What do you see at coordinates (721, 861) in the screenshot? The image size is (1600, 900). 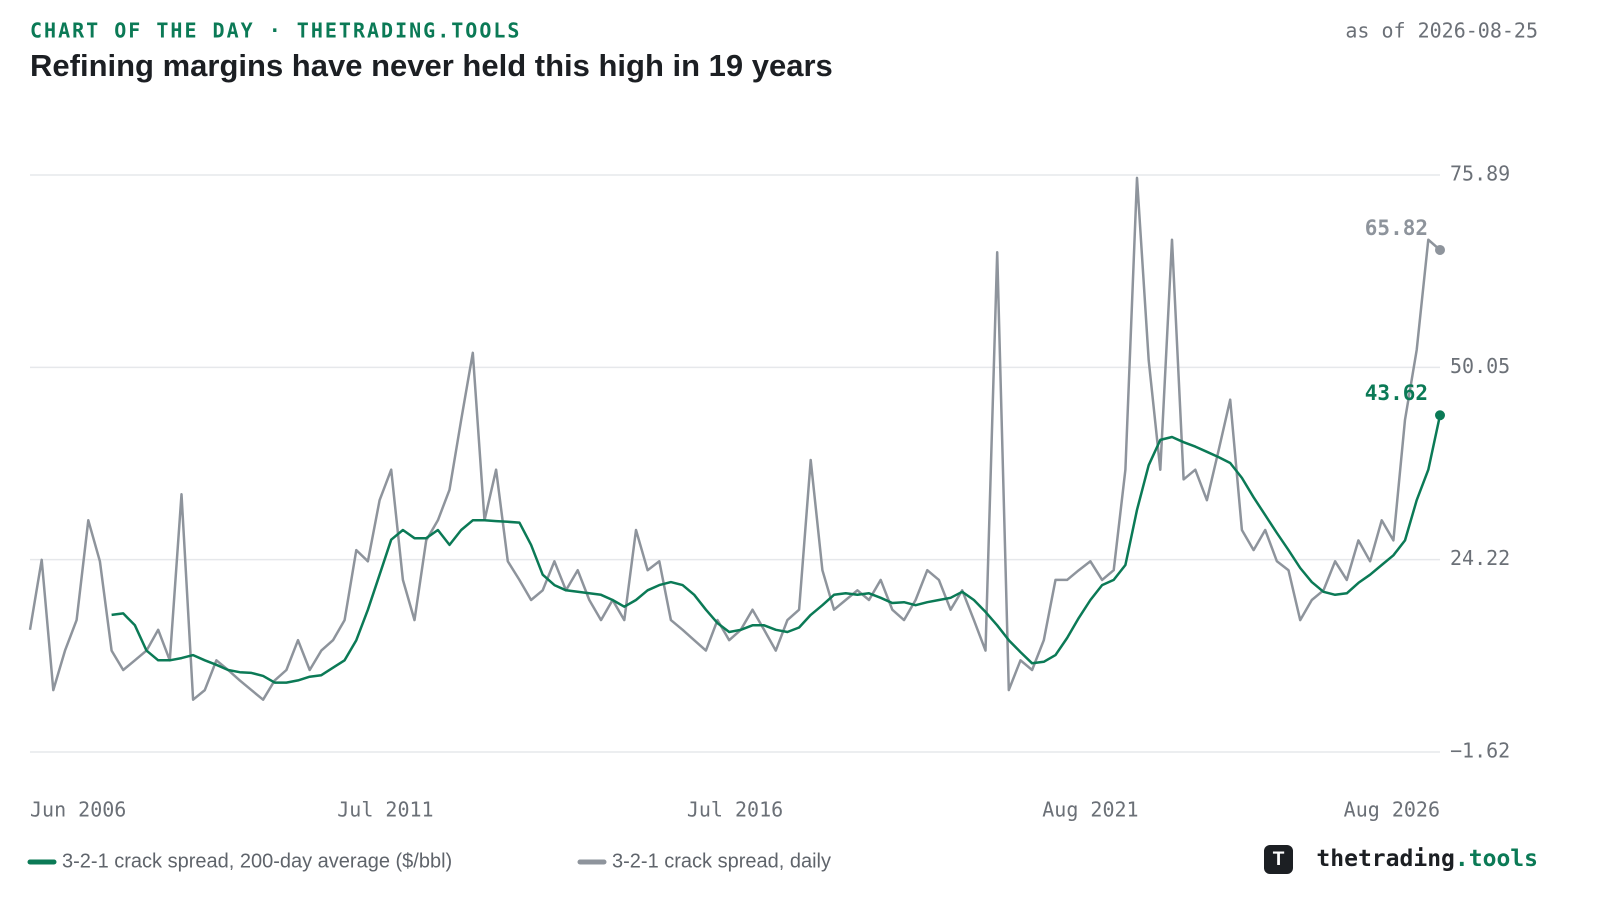 I see `legend-label: 3-2-1 crack spread, daily` at bounding box center [721, 861].